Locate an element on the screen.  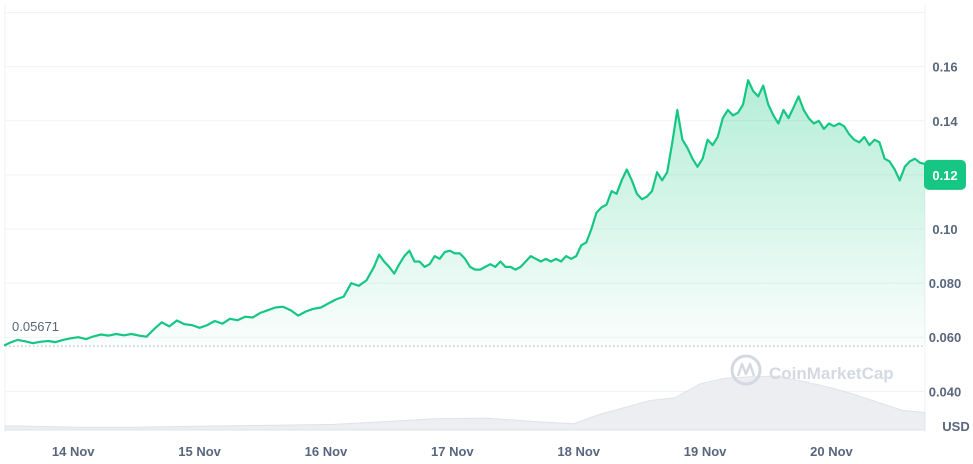
start-price-label: 0.05671 is located at coordinates (35, 326).